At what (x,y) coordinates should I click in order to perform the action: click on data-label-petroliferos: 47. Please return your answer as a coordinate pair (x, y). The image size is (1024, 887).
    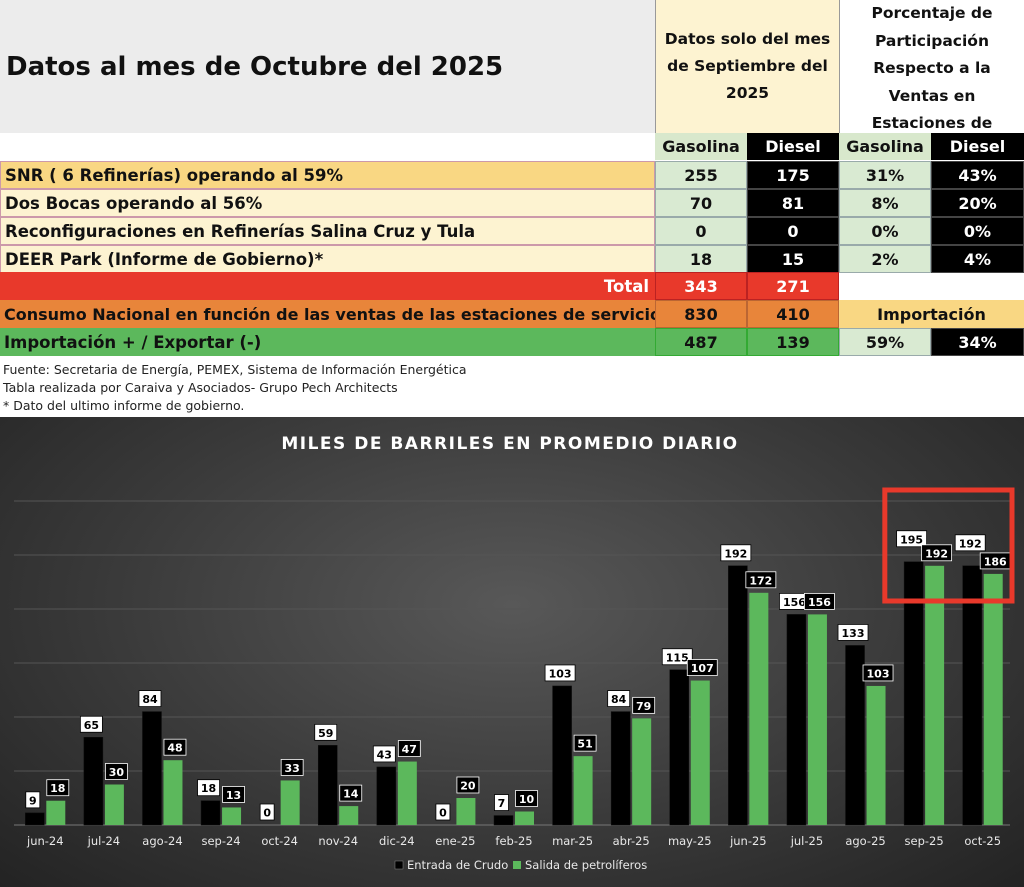
    Looking at the image, I should click on (409, 748).